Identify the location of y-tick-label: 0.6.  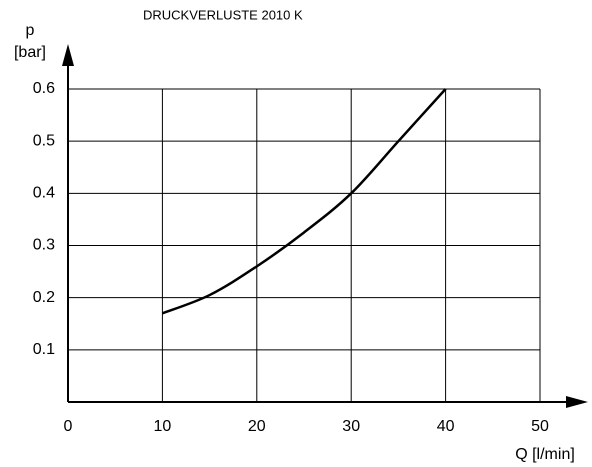
(44, 88).